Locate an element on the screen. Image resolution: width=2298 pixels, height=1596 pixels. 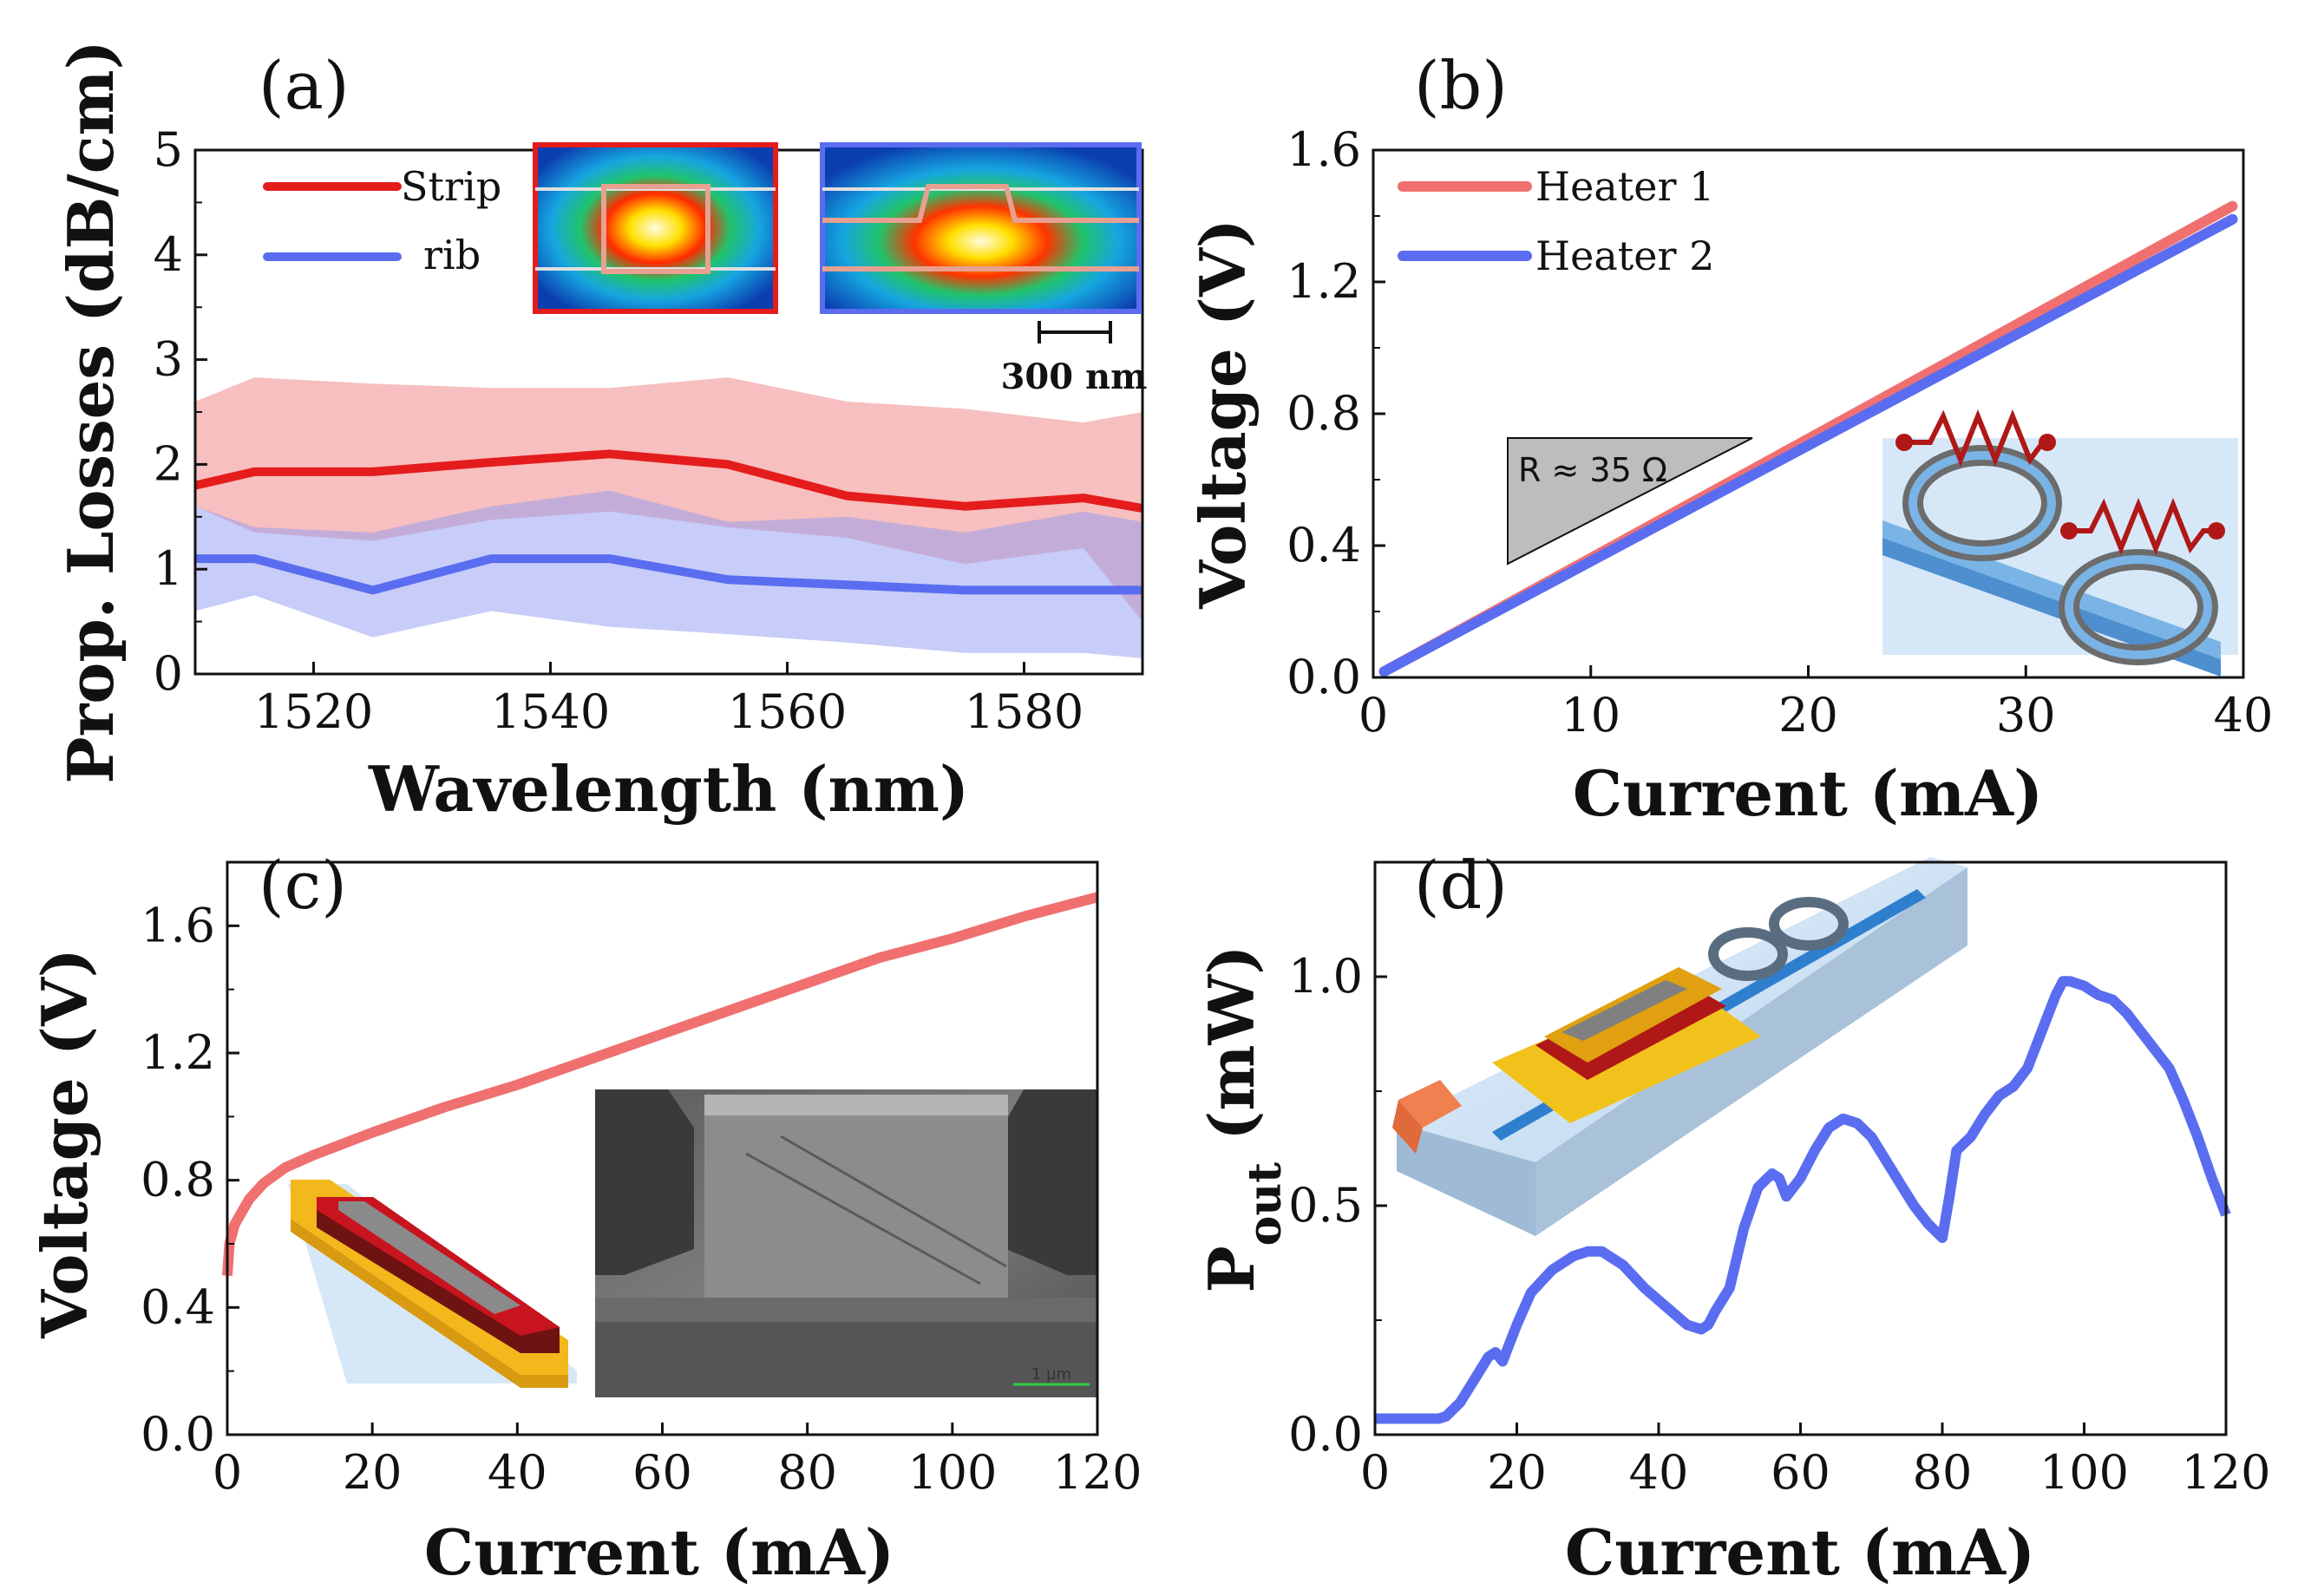
d-line-pout is located at coordinates (1803, 1200).